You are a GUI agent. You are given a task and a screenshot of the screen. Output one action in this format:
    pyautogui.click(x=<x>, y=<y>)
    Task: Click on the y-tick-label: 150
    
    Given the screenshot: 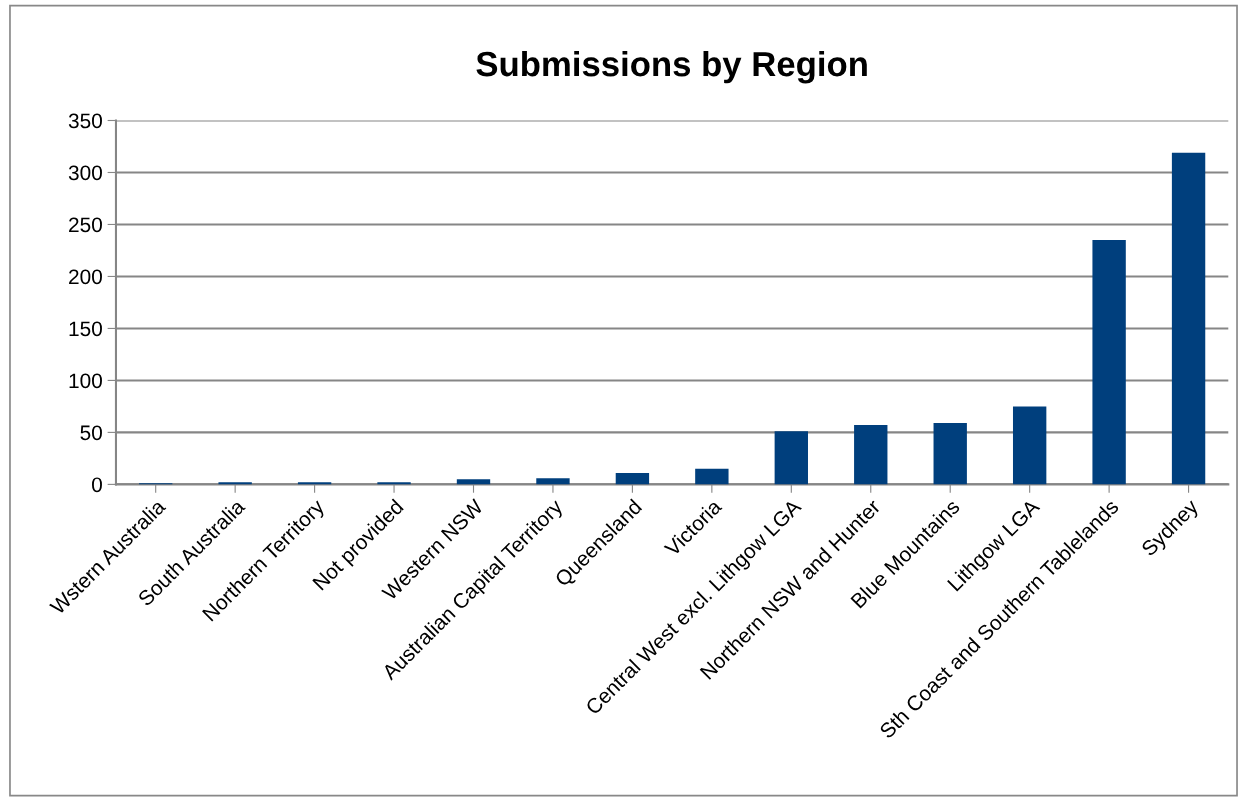 What is the action you would take?
    pyautogui.click(x=85, y=329)
    